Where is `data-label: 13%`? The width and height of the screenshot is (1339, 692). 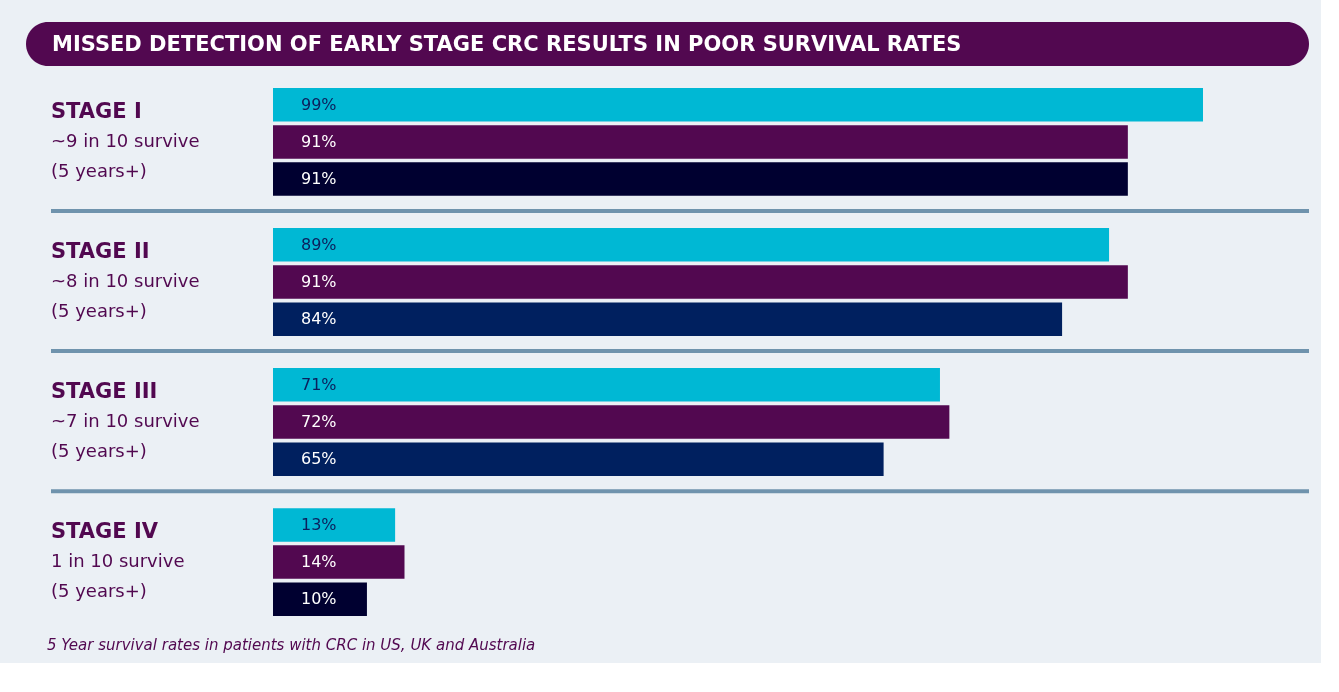 data-label: 13% is located at coordinates (319, 524).